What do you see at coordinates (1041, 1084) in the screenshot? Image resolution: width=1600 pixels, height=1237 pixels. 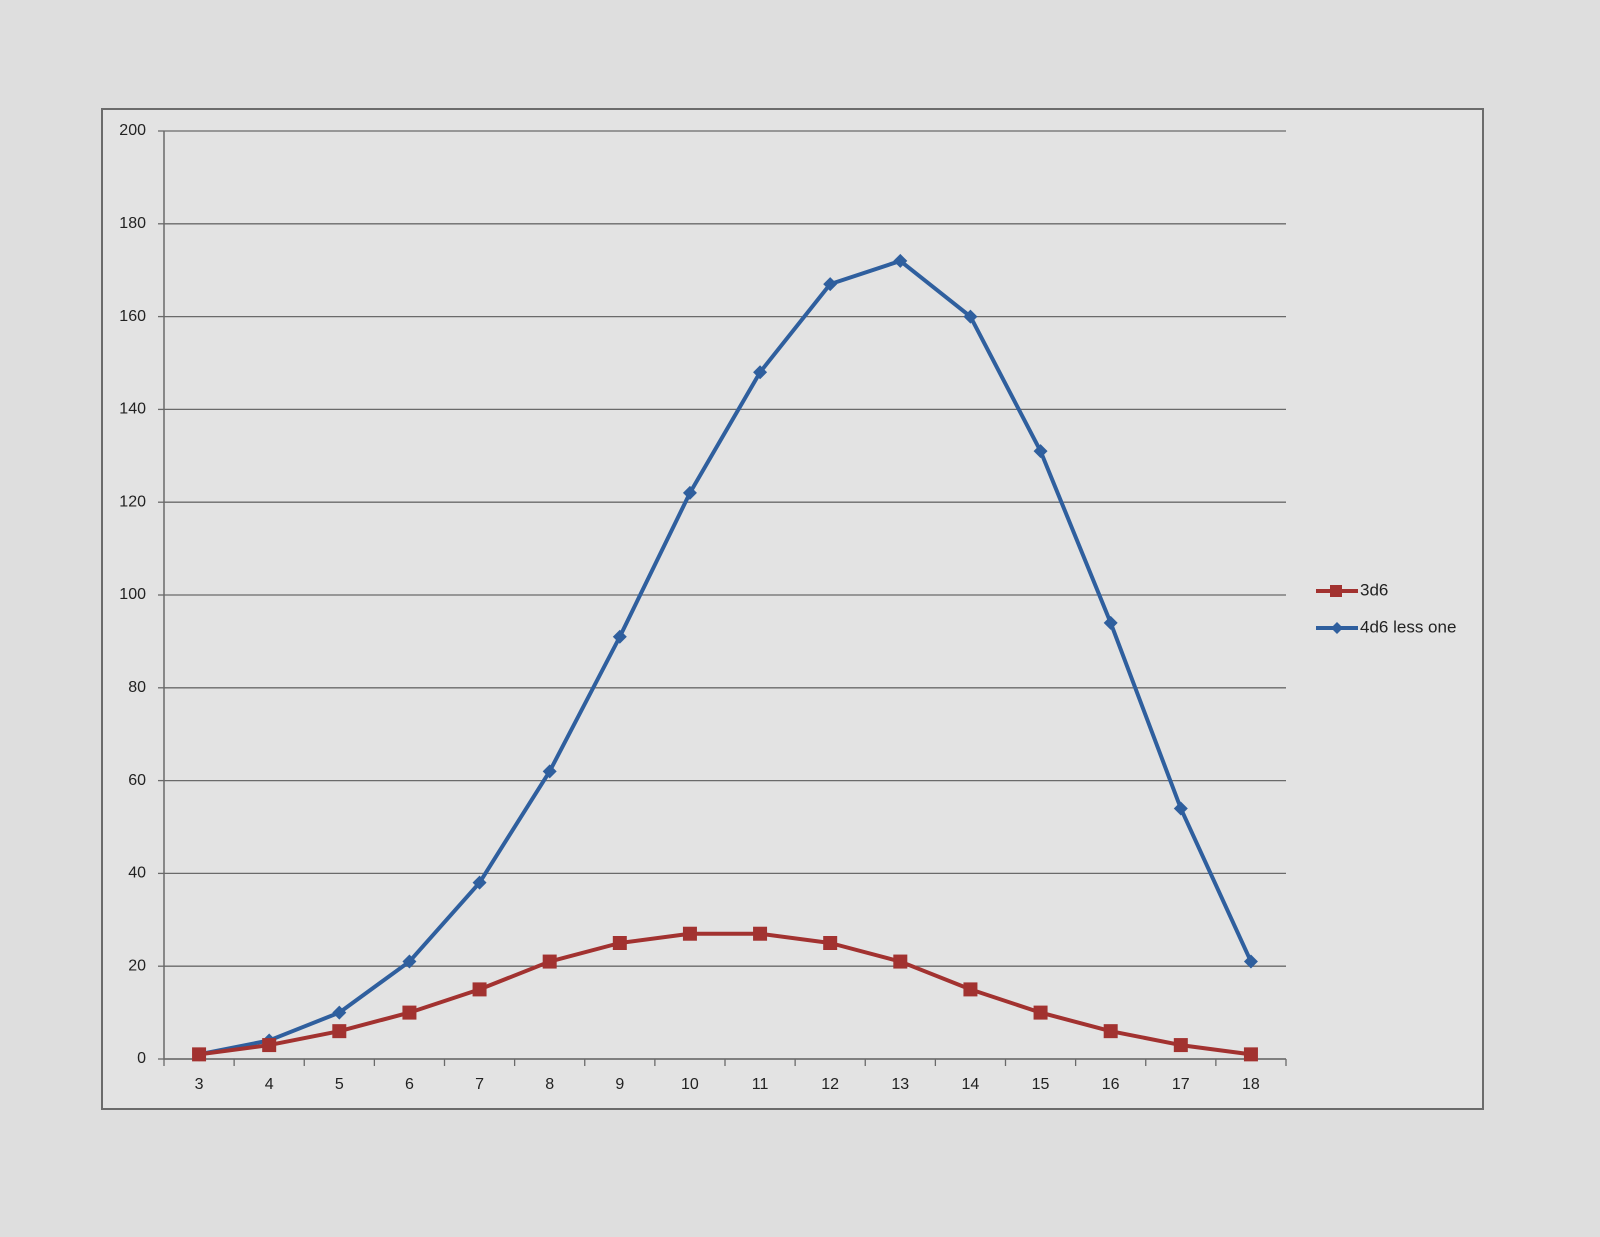 I see `x-tick-label: 15` at bounding box center [1041, 1084].